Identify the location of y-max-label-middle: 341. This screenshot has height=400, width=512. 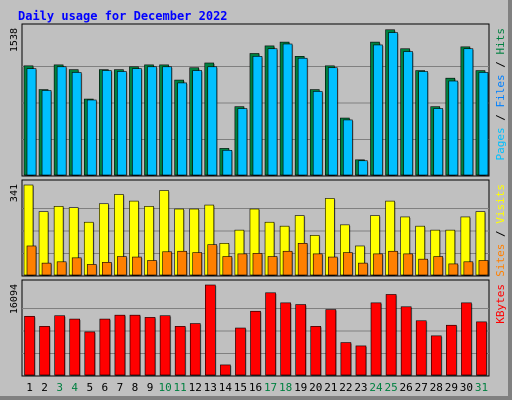
(14, 193).